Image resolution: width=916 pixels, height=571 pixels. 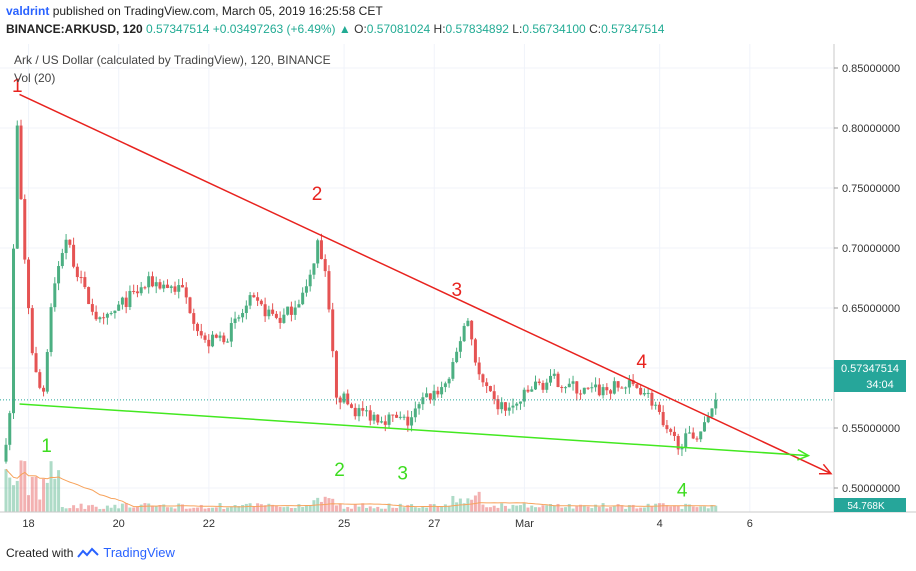 I want to click on x-tick-label: 18, so click(x=28, y=524).